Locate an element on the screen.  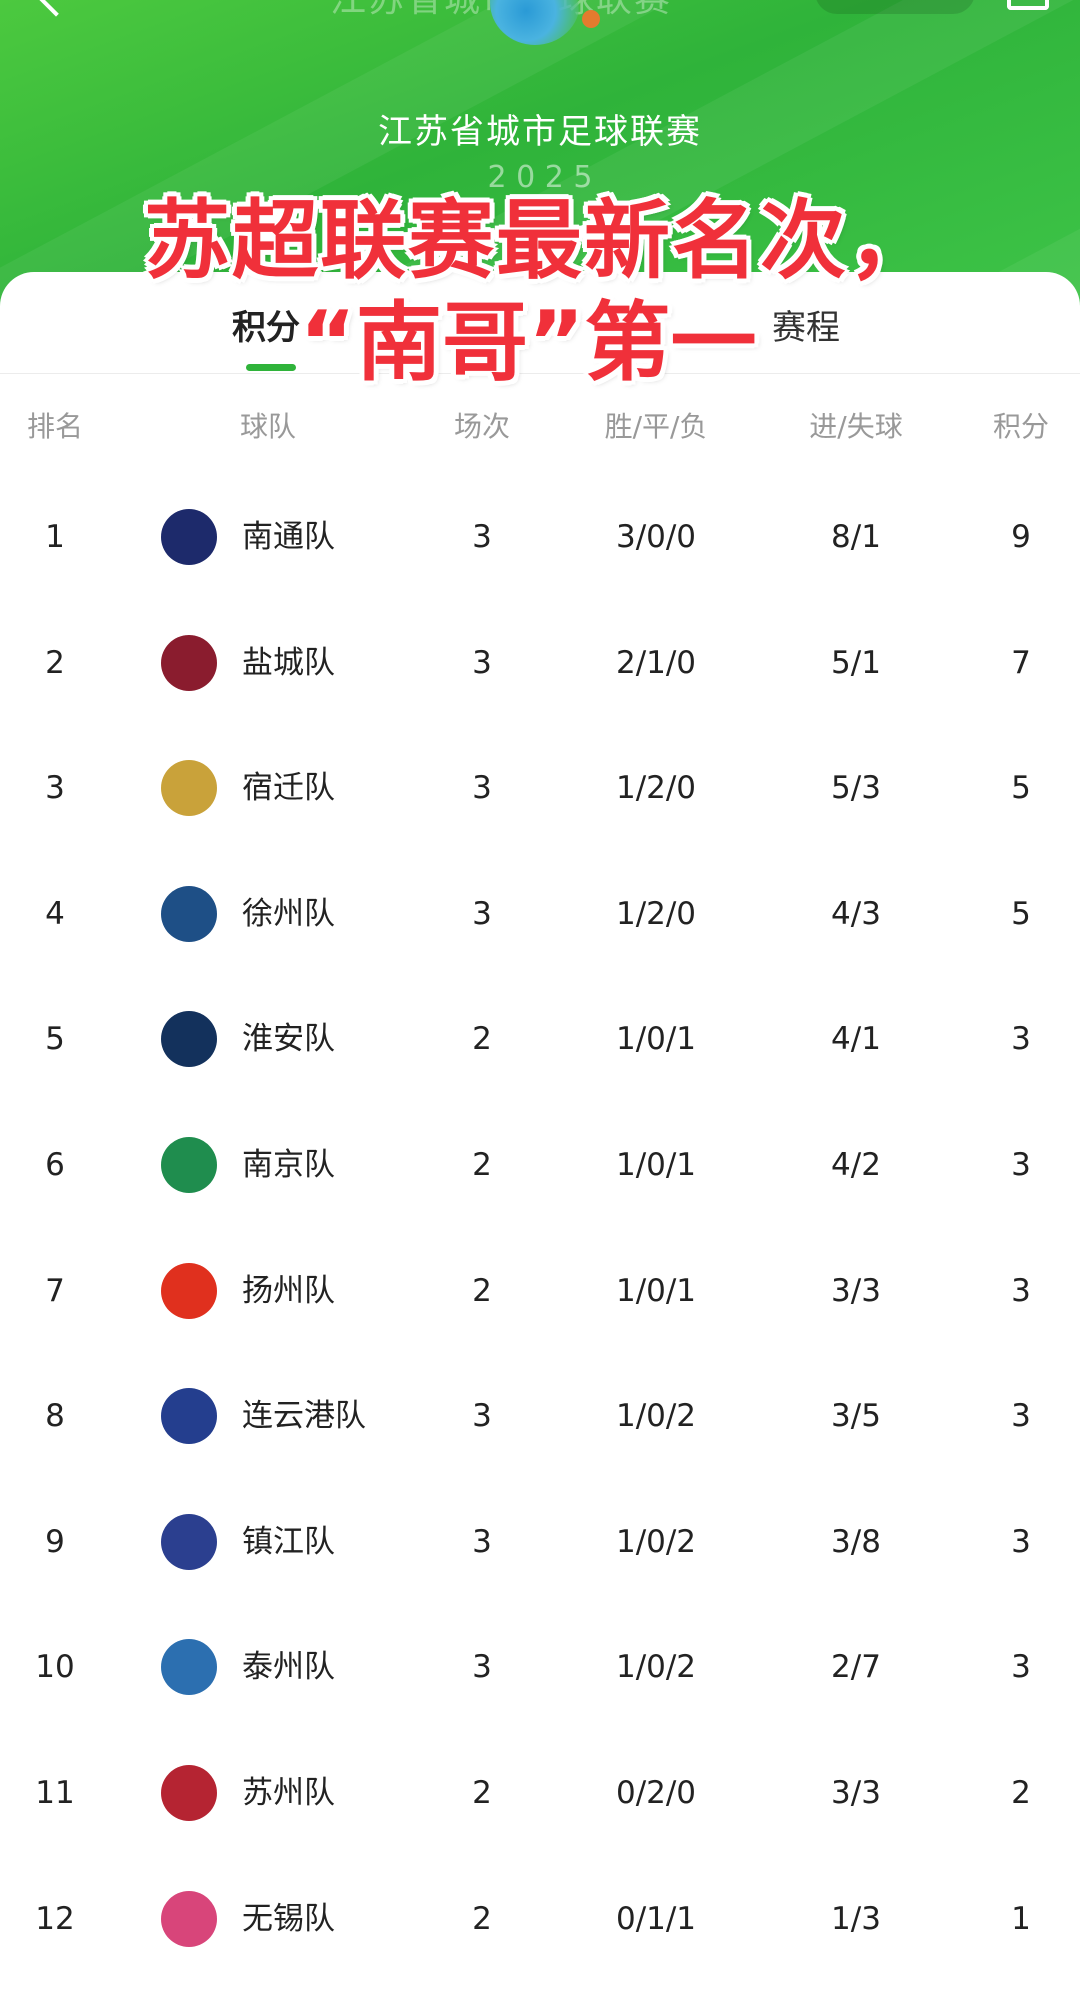
table-row: 9 镇江队 3 1/0/2 3/8 3 is located at coordinates (540, 1542).